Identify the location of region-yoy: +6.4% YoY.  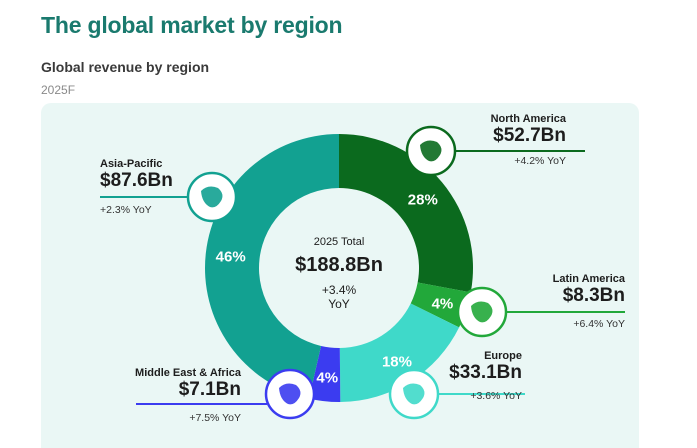
(599, 324).